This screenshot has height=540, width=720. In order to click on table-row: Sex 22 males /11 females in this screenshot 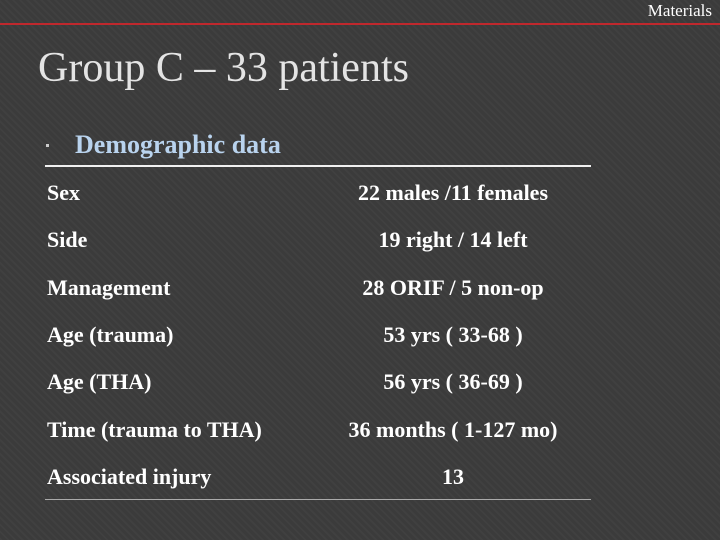, I will do `click(360, 195)`.